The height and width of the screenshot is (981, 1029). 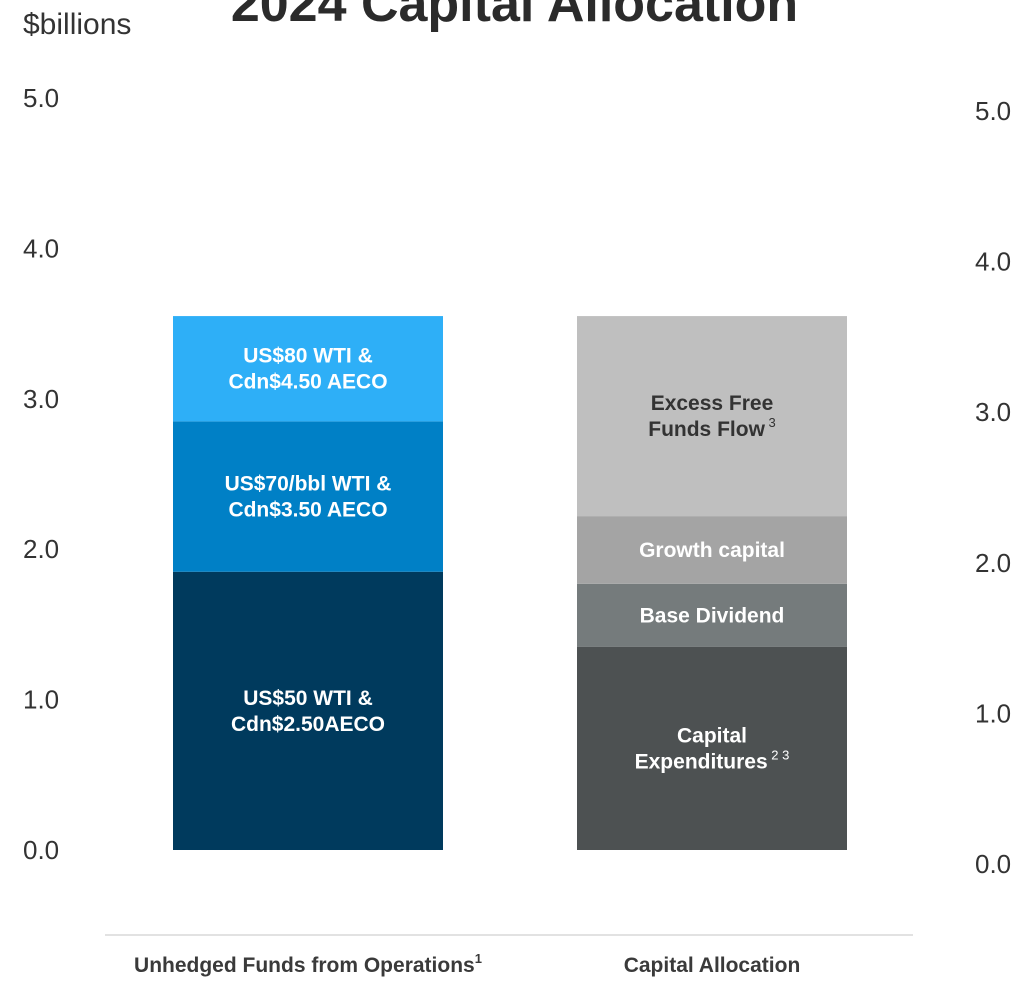 What do you see at coordinates (712, 403) in the screenshot?
I see `bar-segment-label: Excess Free` at bounding box center [712, 403].